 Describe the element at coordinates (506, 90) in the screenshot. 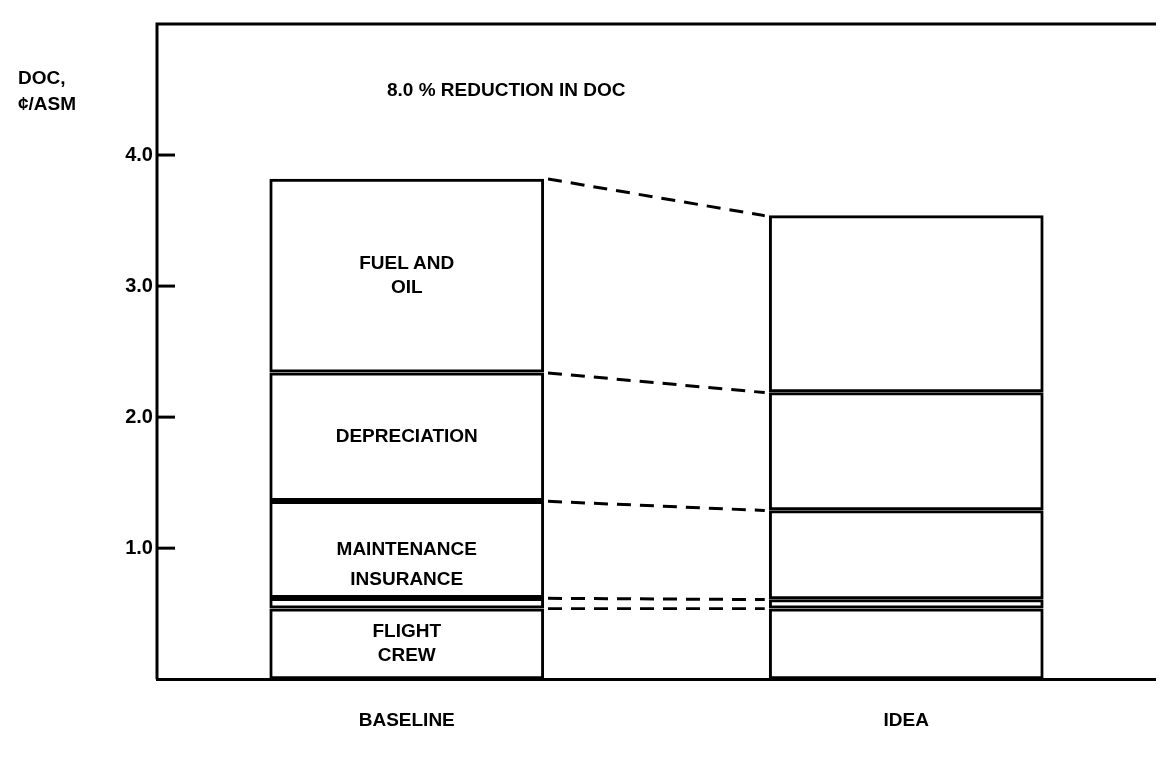

I see `annotation: 8.0 % REDUCTION IN DOC` at that location.